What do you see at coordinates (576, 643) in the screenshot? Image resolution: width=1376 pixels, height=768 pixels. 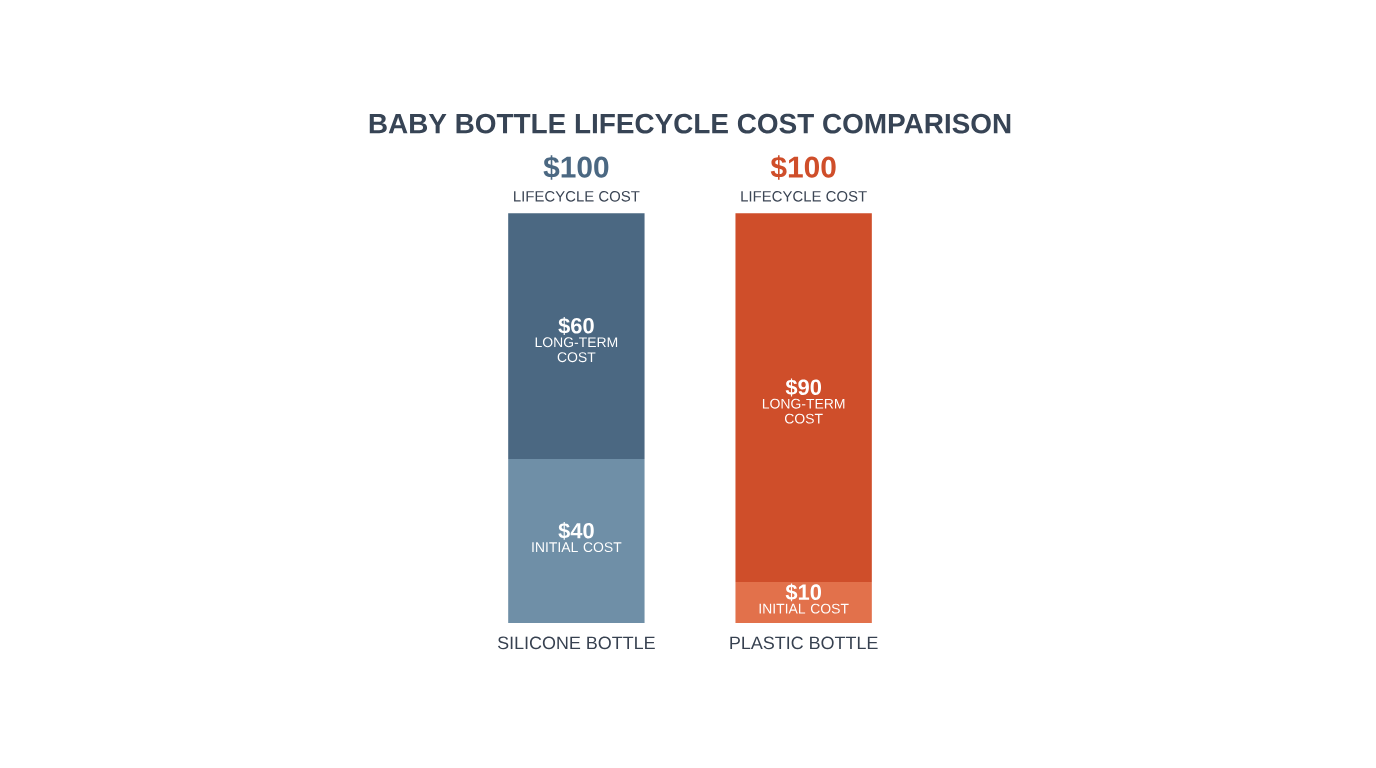 I see `x-tick-label: SILICONE BOTTLE` at bounding box center [576, 643].